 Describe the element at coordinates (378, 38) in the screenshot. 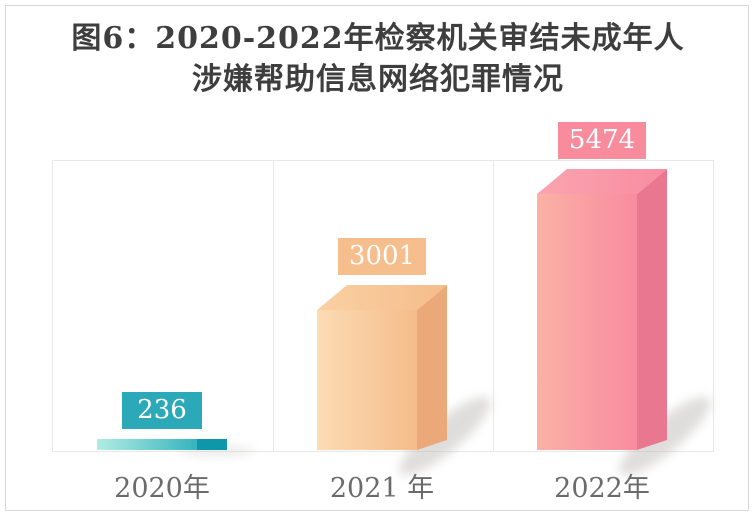

I see `chart-title-line1: 图6：2020-2022年检察机关审结未成年人` at that location.